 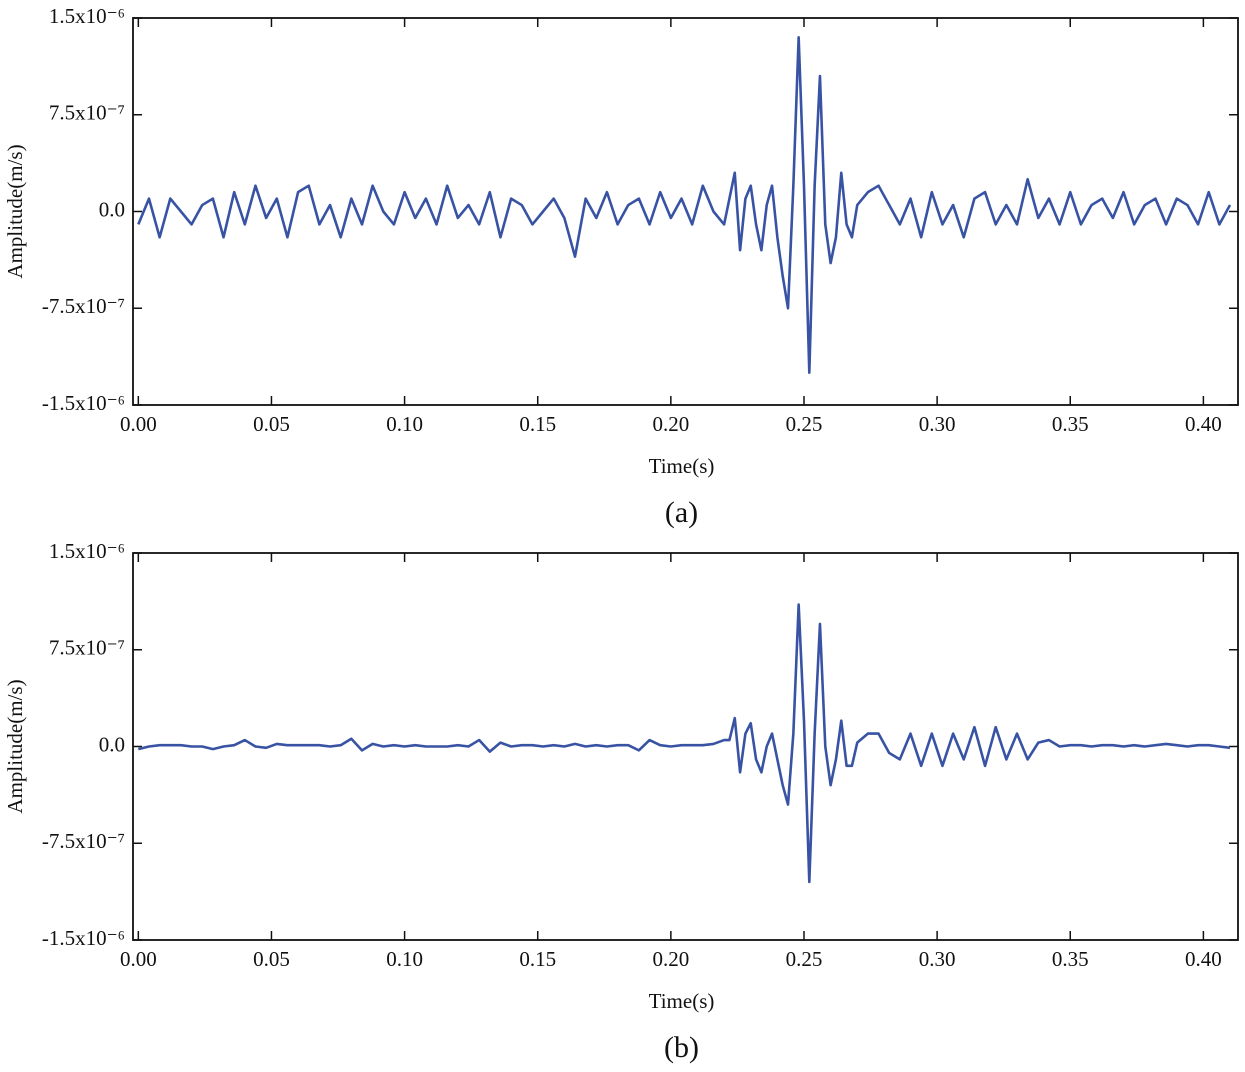 What do you see at coordinates (681, 1047) in the screenshot?
I see `caption: (b)` at bounding box center [681, 1047].